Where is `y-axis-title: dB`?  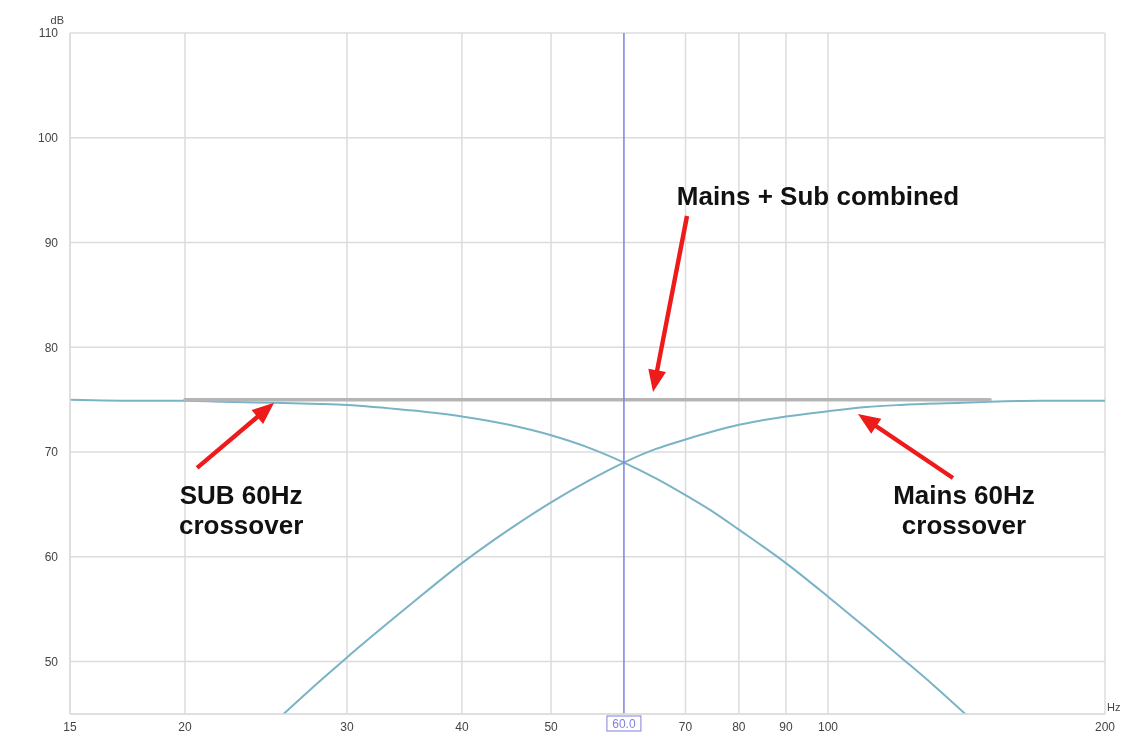
y-axis-title: dB is located at coordinates (57, 20).